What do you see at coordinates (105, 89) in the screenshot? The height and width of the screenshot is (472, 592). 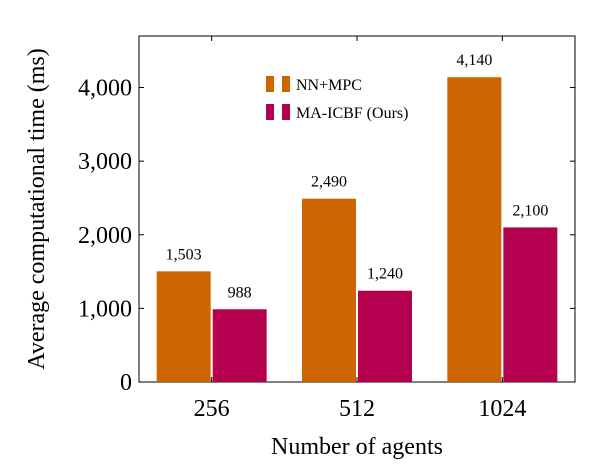 I see `y-tick-label: 4,000` at bounding box center [105, 89].